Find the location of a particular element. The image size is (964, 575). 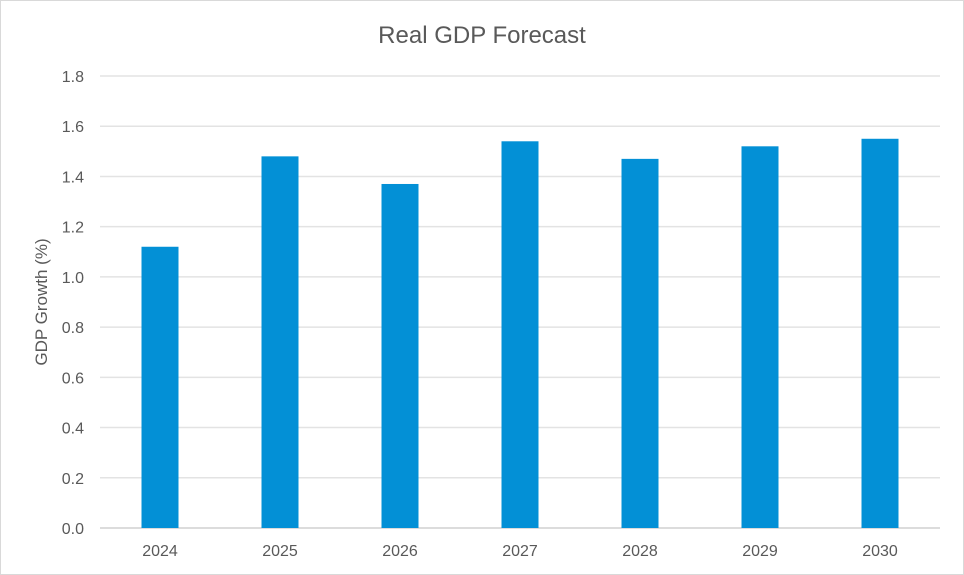

y-tick-label: 0.2 is located at coordinates (73, 479).